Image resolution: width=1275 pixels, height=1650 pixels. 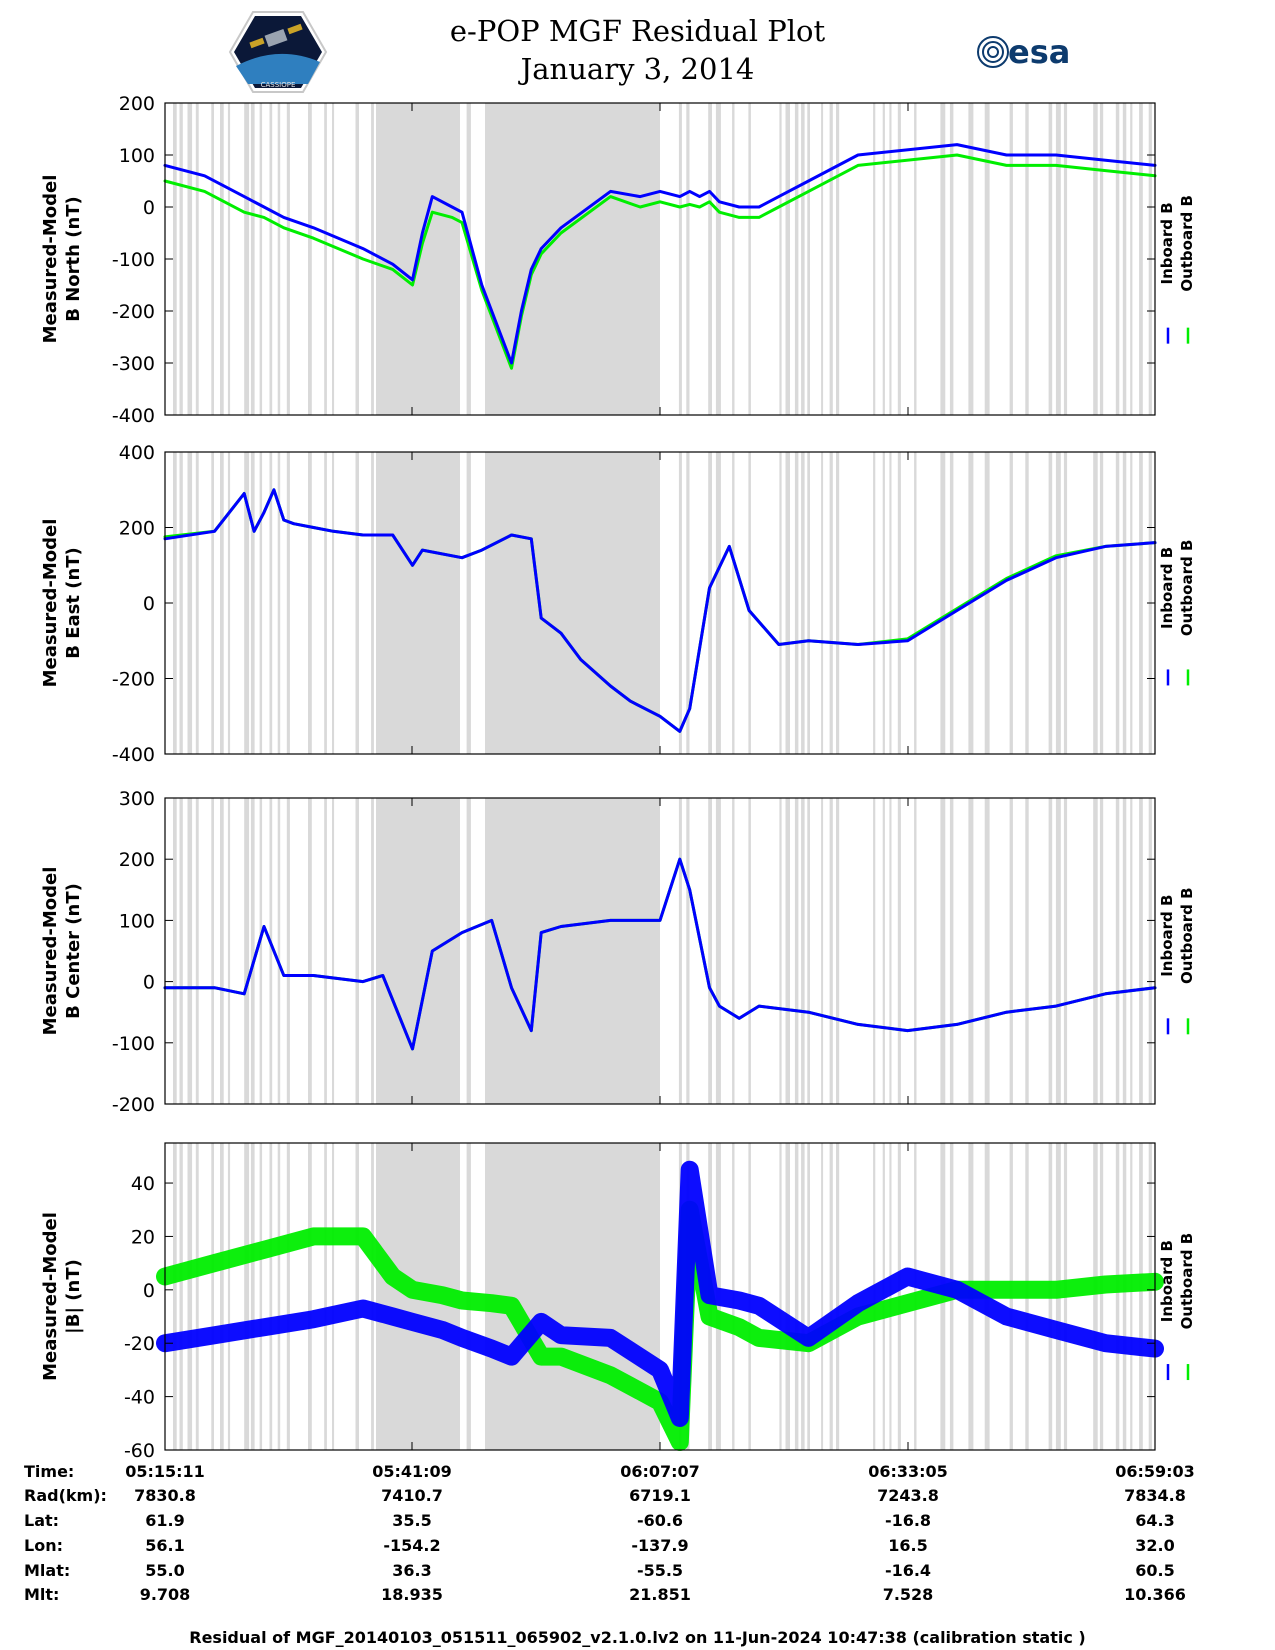 I want to click on y-axis-label: B North (nT), so click(x=73, y=259).